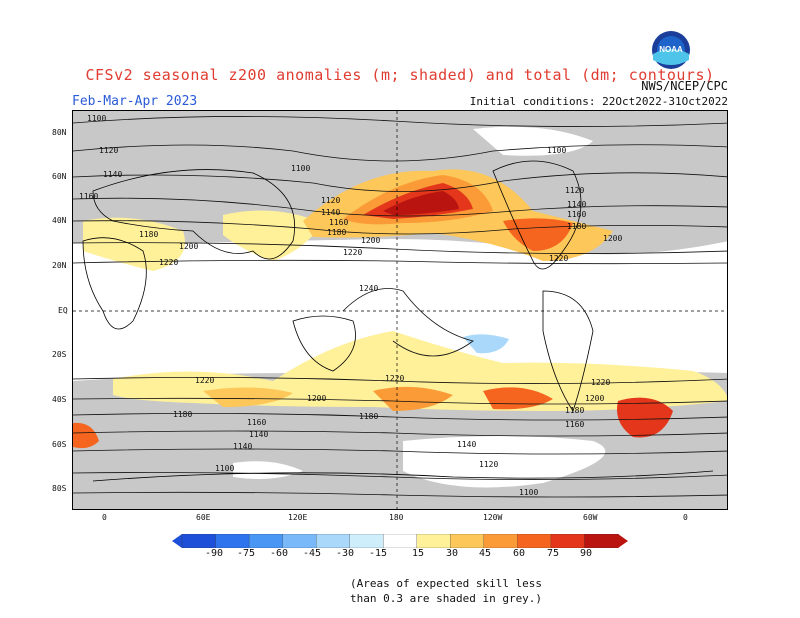 This screenshot has height=618, width=800. Describe the element at coordinates (586, 553) in the screenshot. I see `colorbar-tick: 90` at that location.